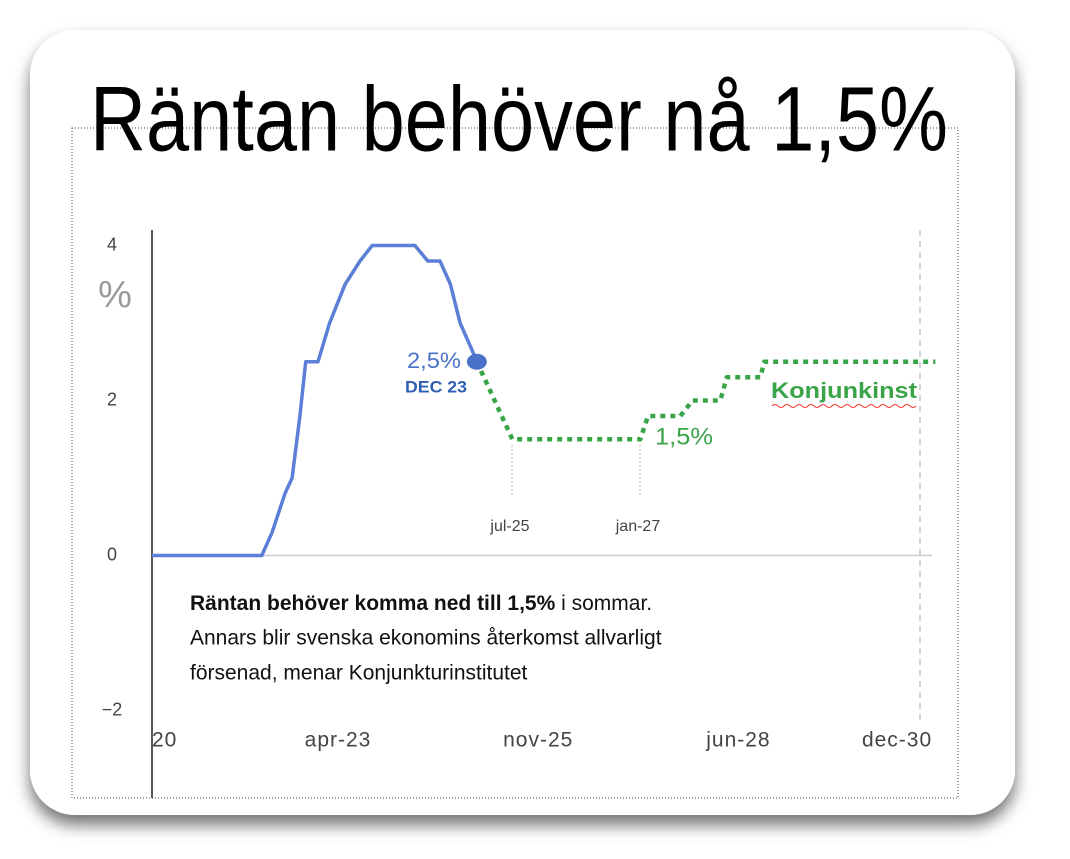  Describe the element at coordinates (436, 386) in the screenshot. I see `annotation: DEC 23` at that location.